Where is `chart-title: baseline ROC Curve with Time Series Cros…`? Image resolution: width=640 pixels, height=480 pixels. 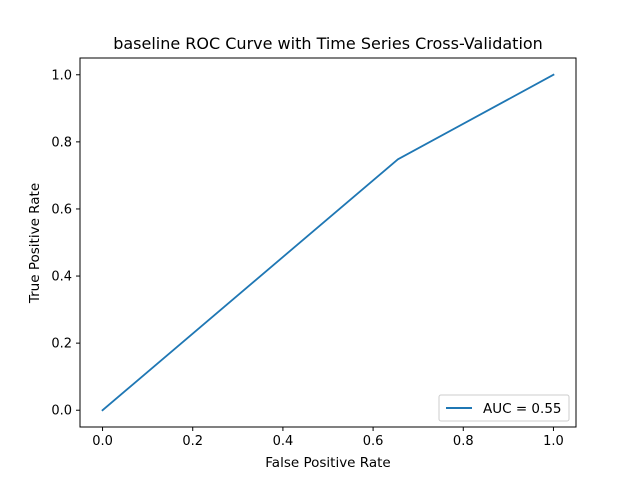
chart-title: baseline ROC Curve with Time Series Cros… is located at coordinates (328, 43).